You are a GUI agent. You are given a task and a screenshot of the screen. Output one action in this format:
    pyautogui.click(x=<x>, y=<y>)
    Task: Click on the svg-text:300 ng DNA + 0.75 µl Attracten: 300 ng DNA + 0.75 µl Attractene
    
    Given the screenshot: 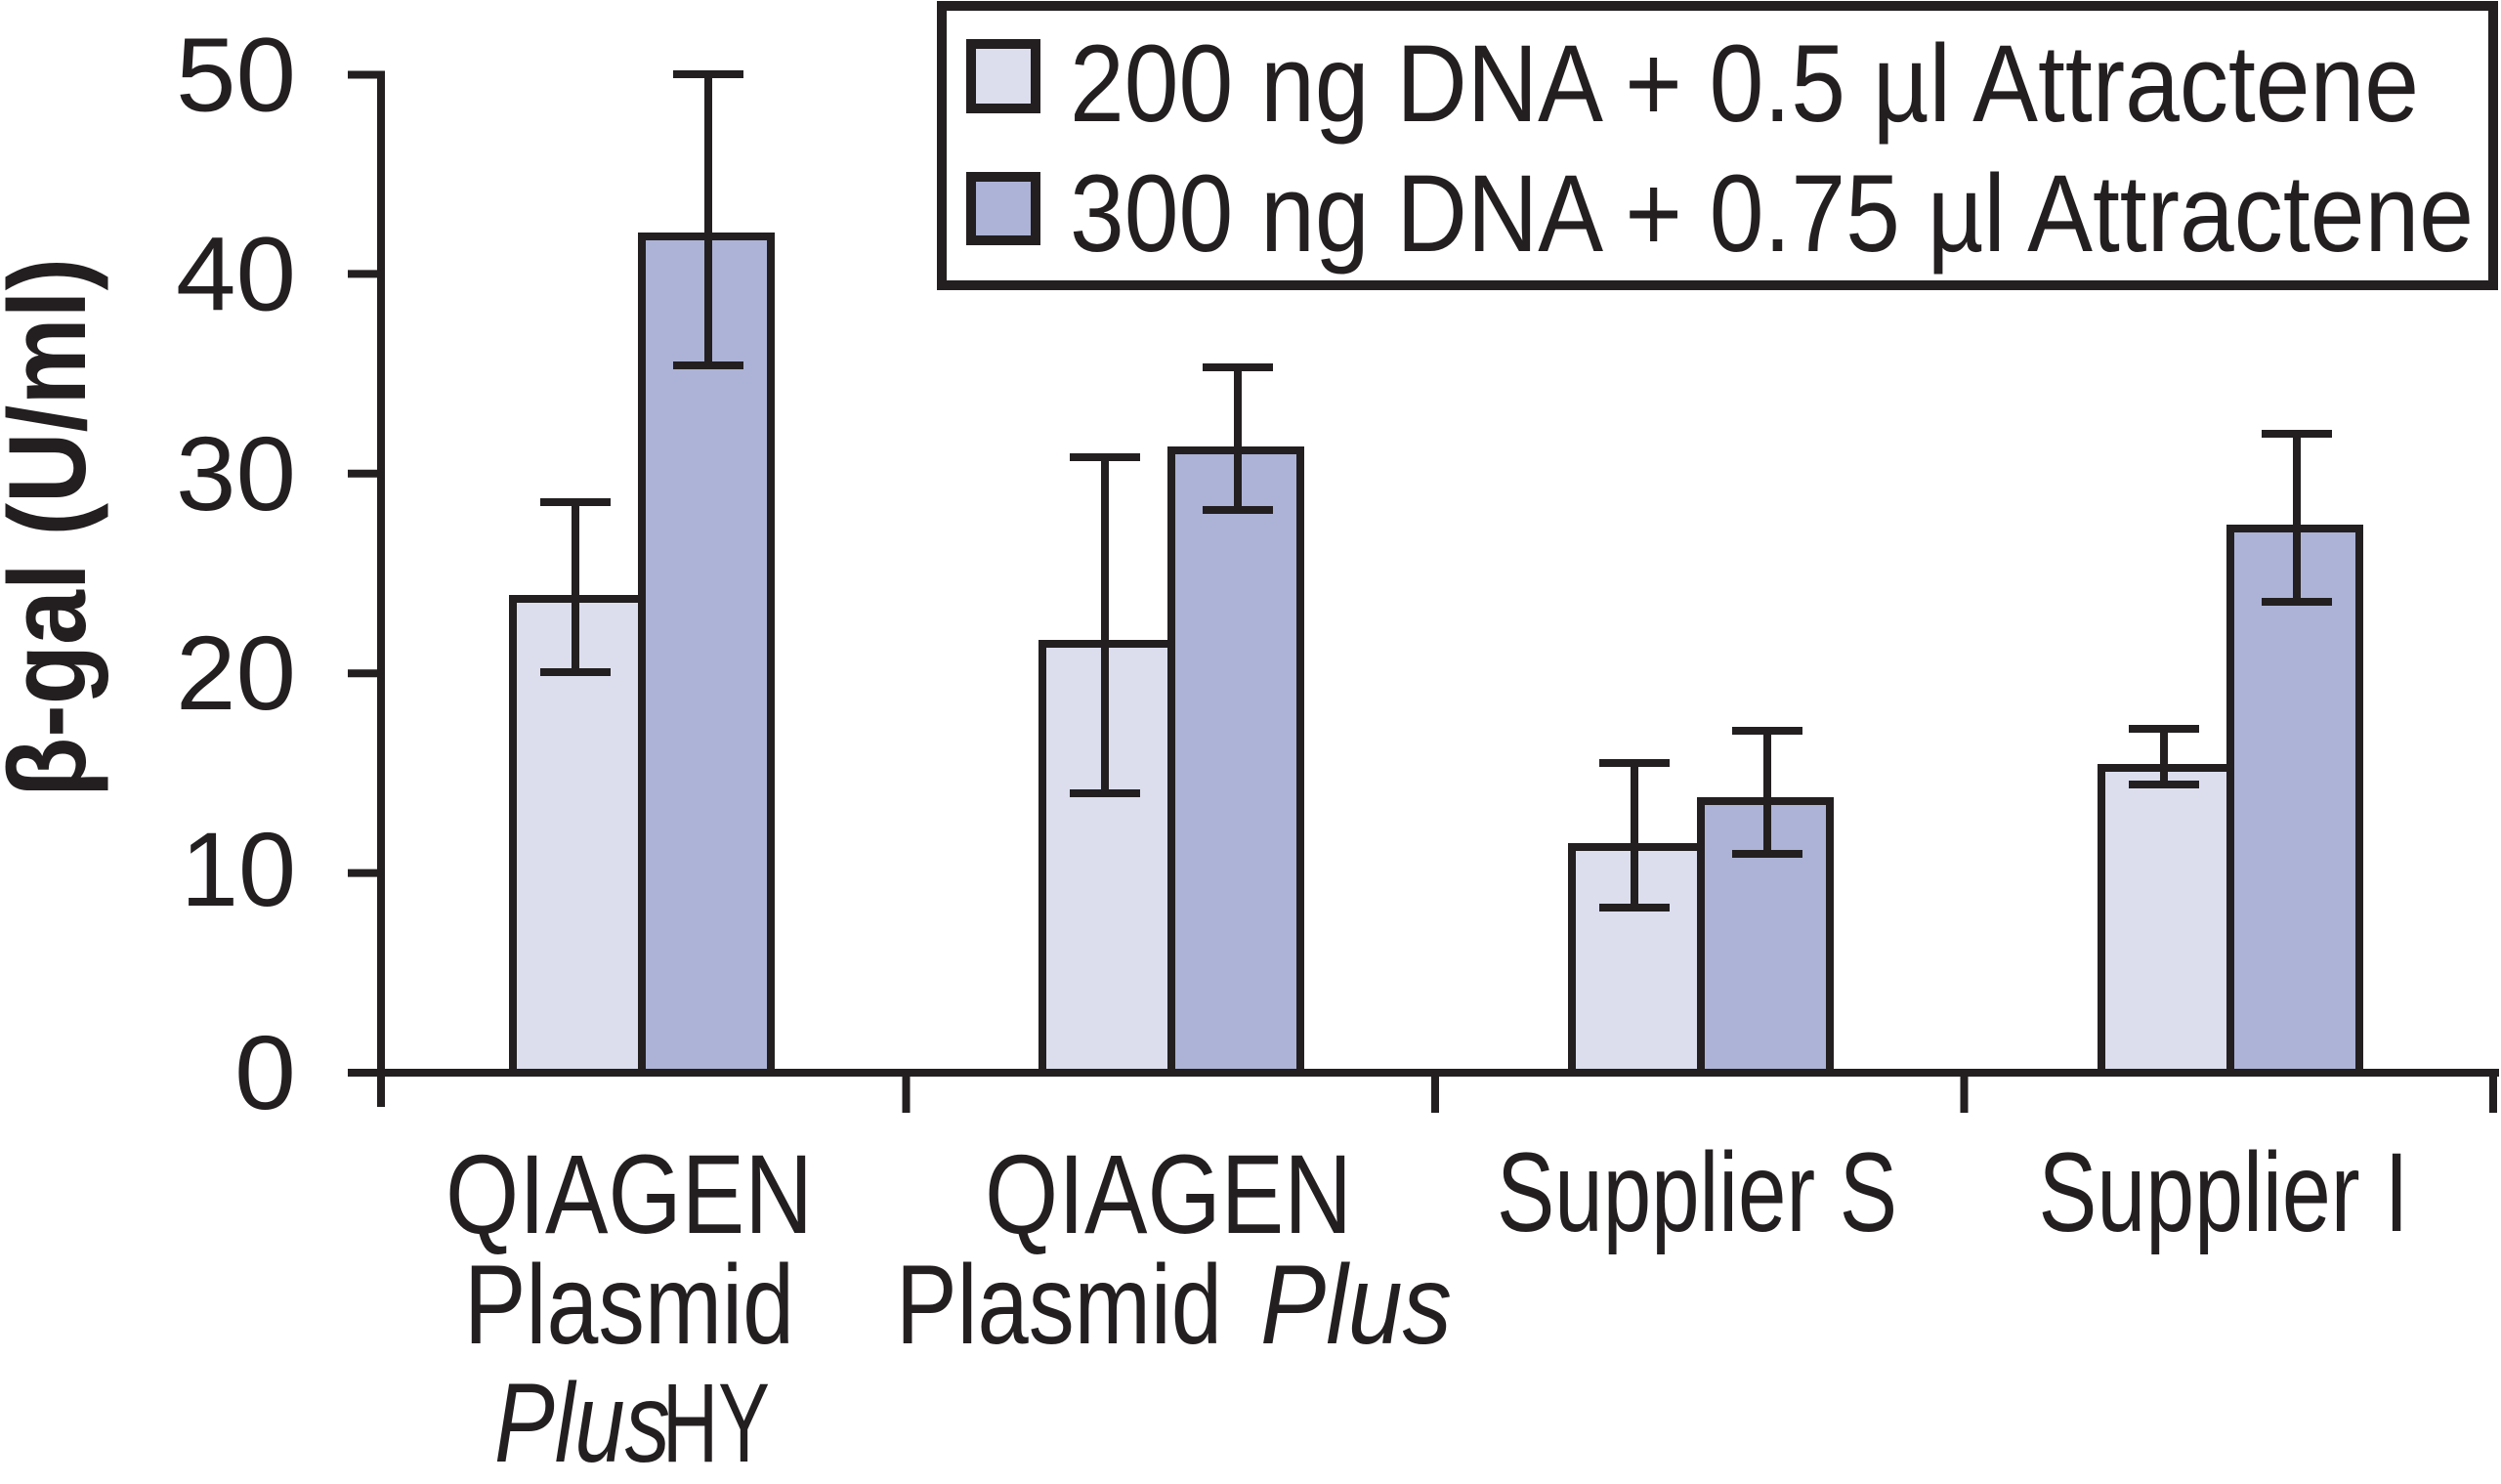 What is the action you would take?
    pyautogui.click(x=1772, y=213)
    